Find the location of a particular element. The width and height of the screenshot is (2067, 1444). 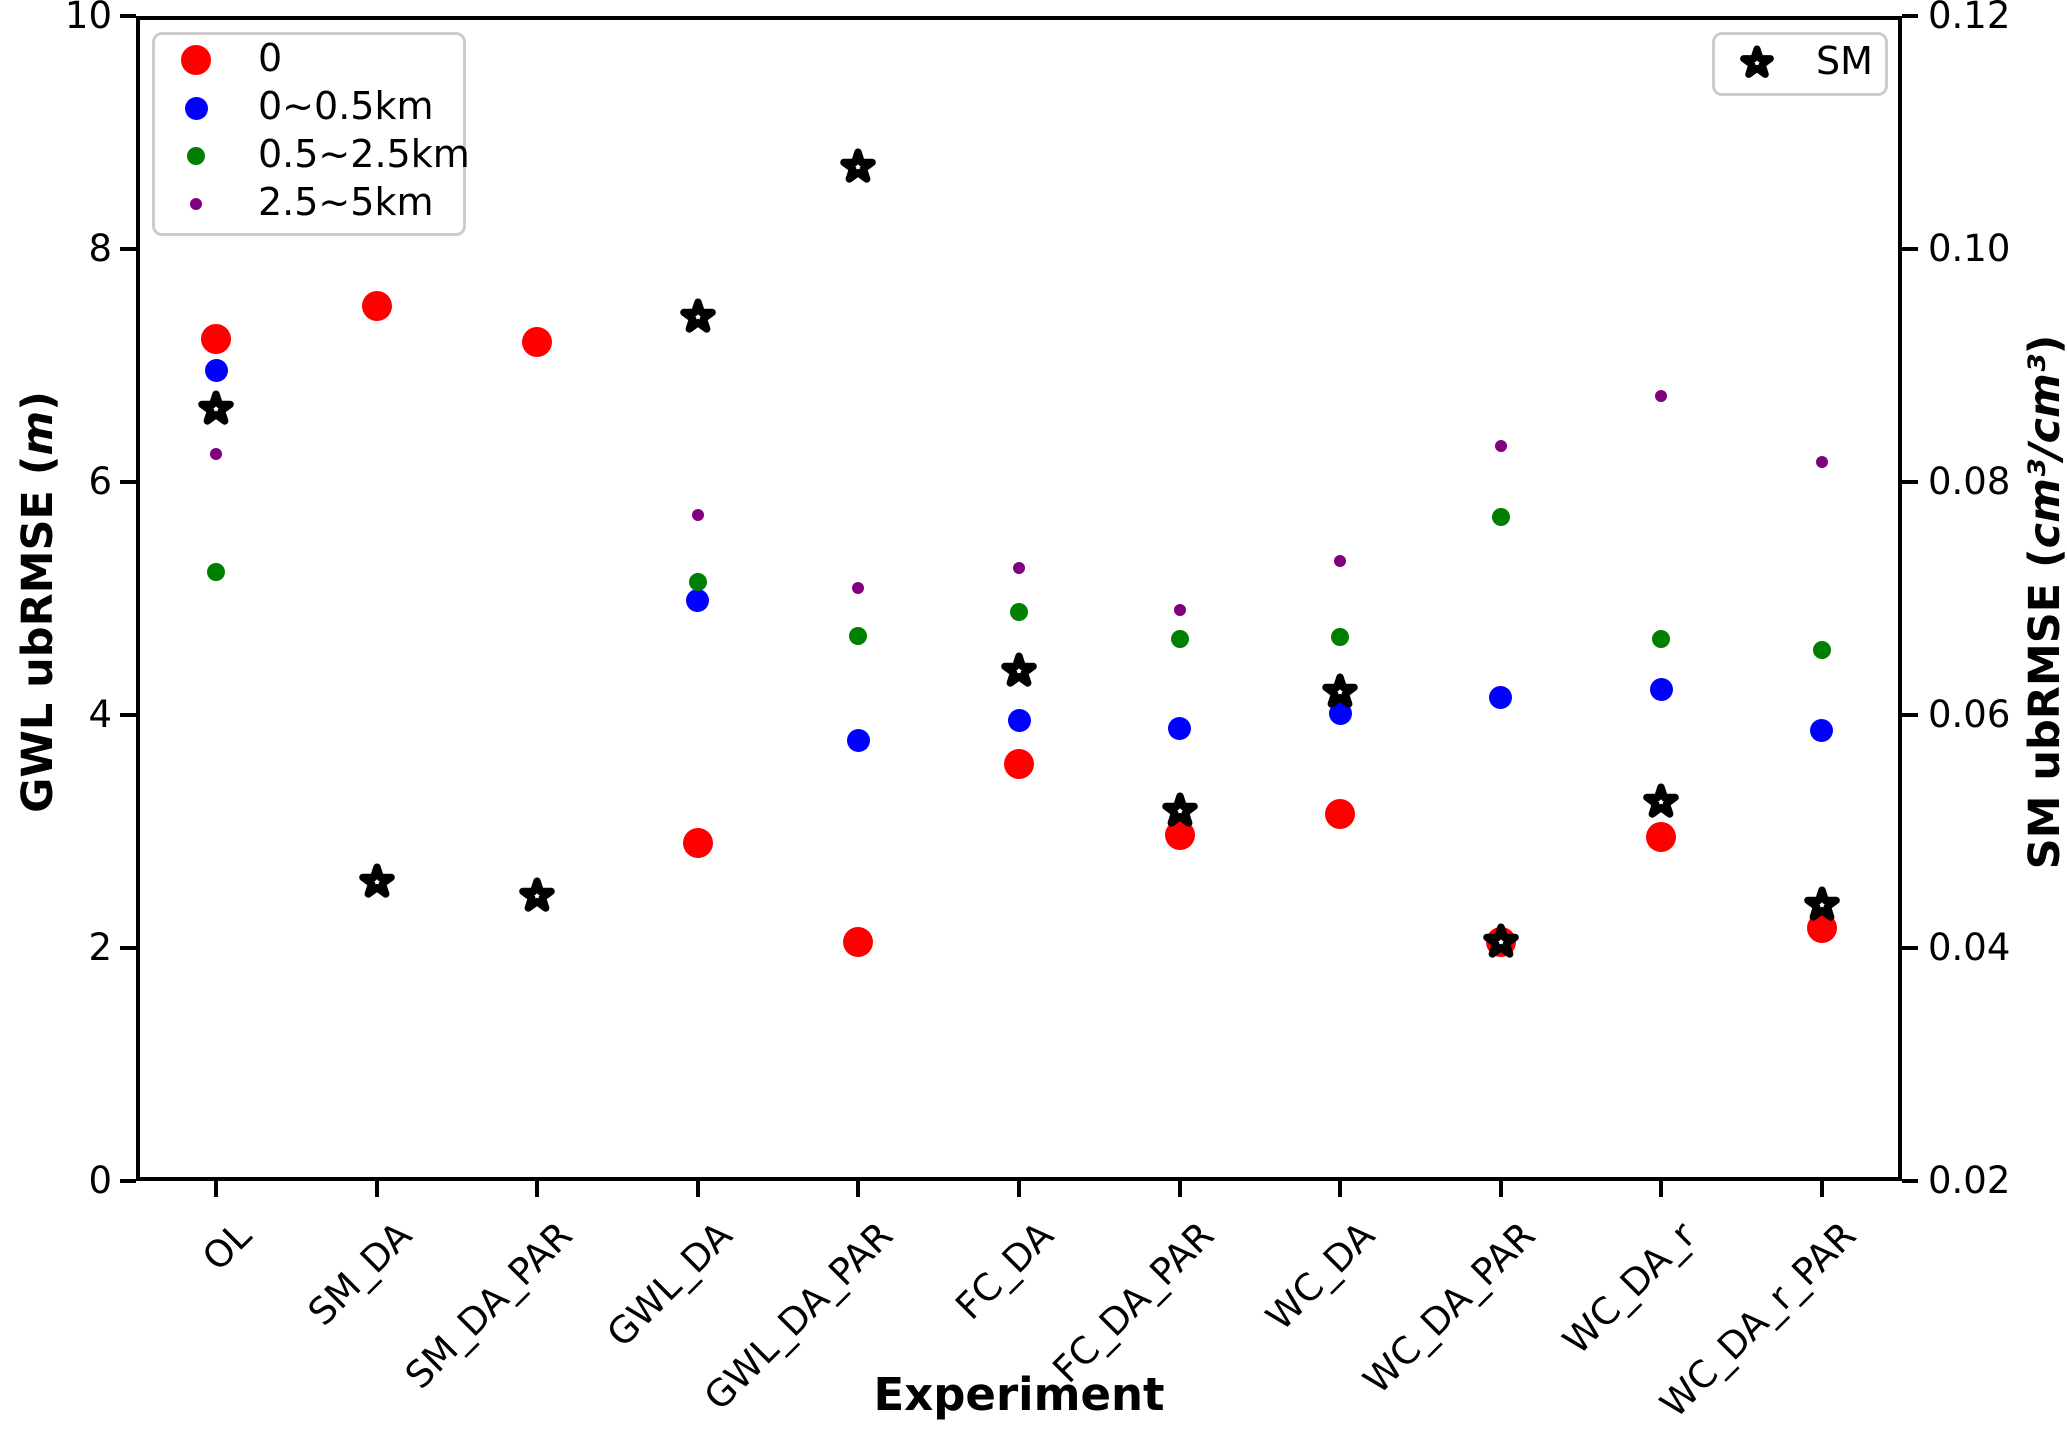

x-tick-label: FC_DA is located at coordinates (1004, 1270).